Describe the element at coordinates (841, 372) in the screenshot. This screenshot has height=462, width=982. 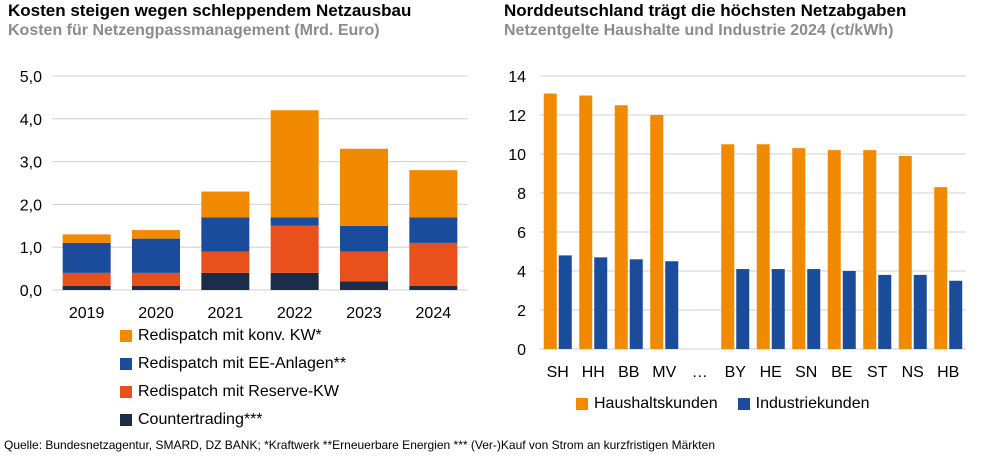
I see `x-tick-label: BE` at that location.